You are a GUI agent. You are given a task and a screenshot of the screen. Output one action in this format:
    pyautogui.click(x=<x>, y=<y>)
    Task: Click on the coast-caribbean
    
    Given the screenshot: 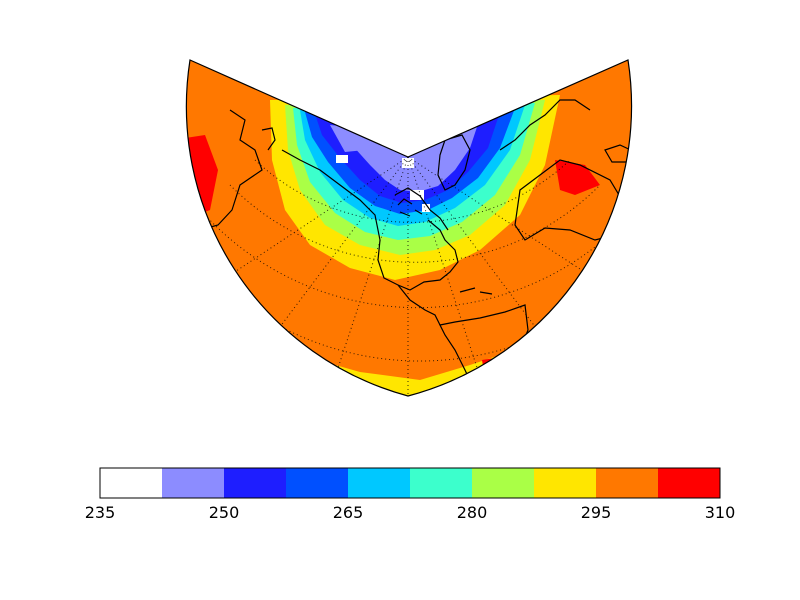 What is the action you would take?
    pyautogui.click(x=476, y=291)
    